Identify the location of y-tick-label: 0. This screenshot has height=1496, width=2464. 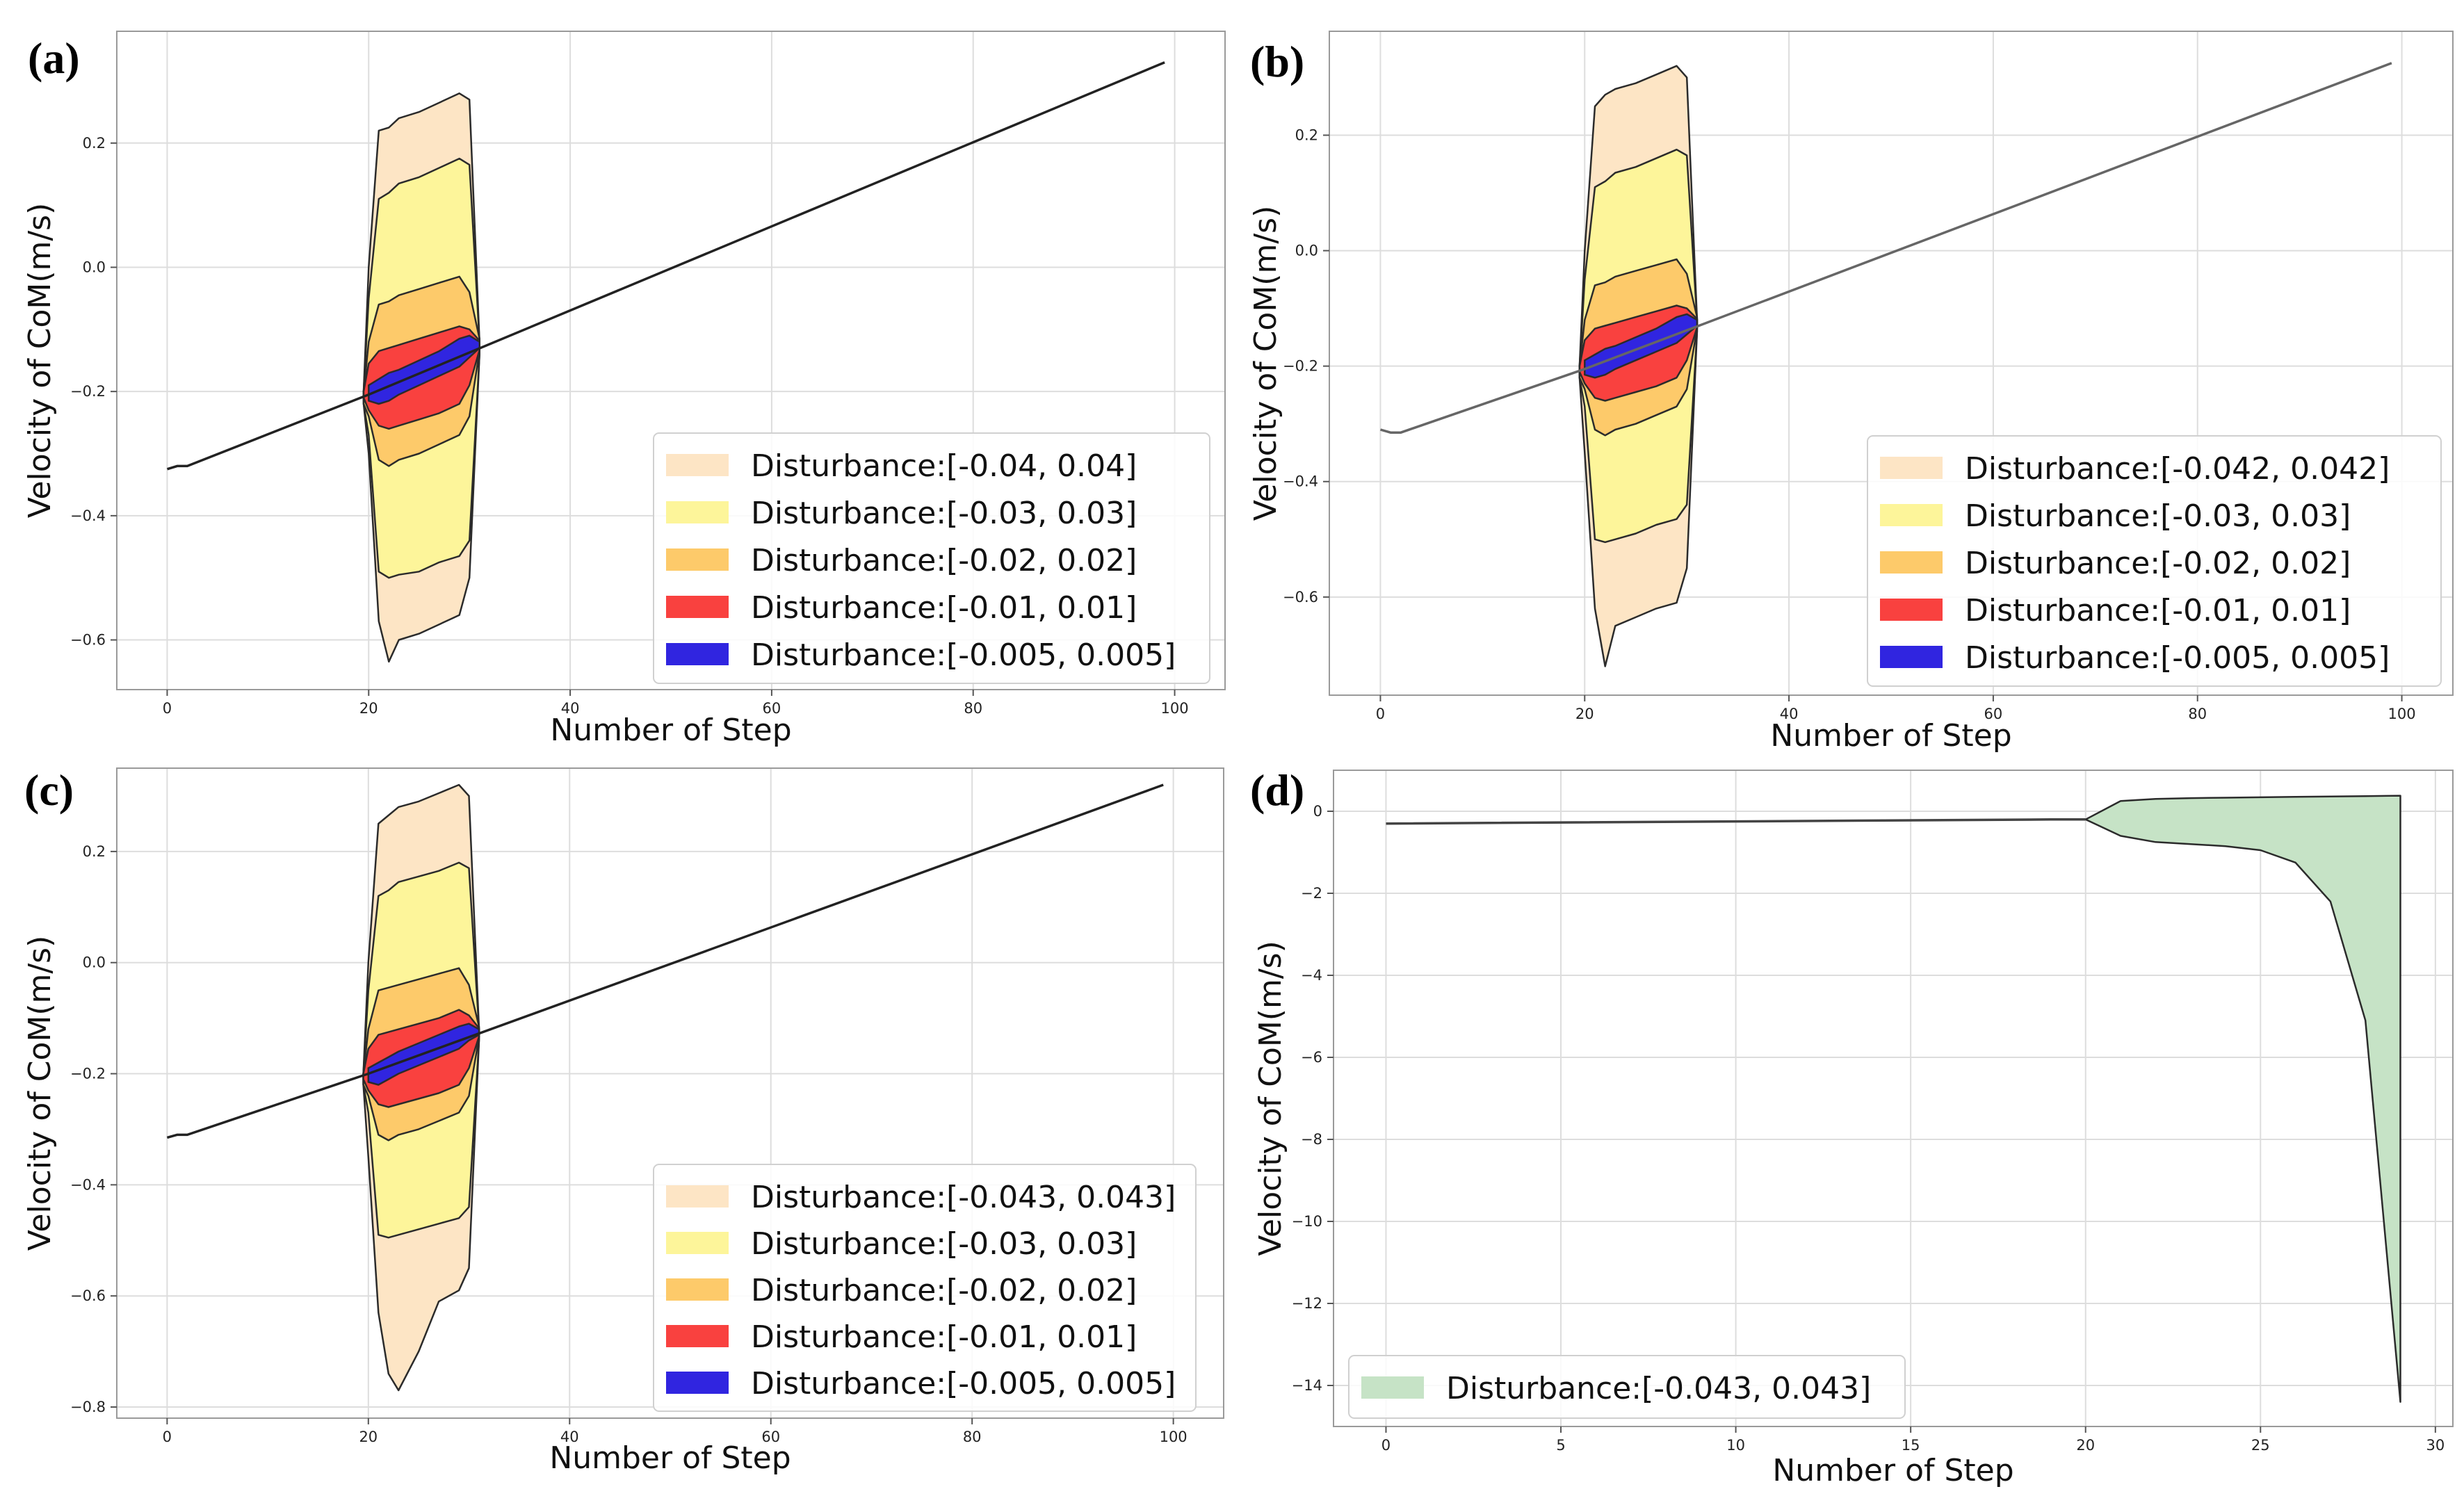
(1317, 811).